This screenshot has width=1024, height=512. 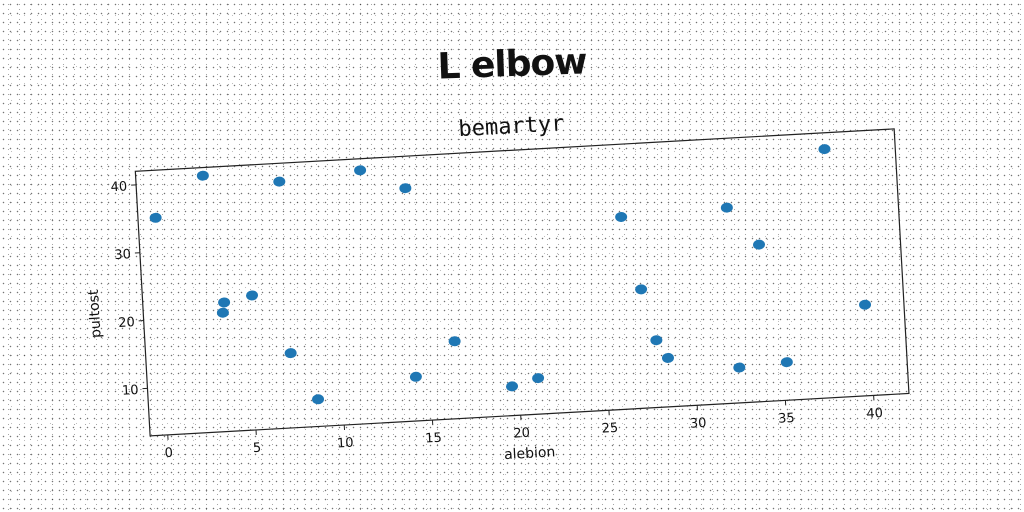 I want to click on y-tick-label: 40, so click(x=118, y=187).